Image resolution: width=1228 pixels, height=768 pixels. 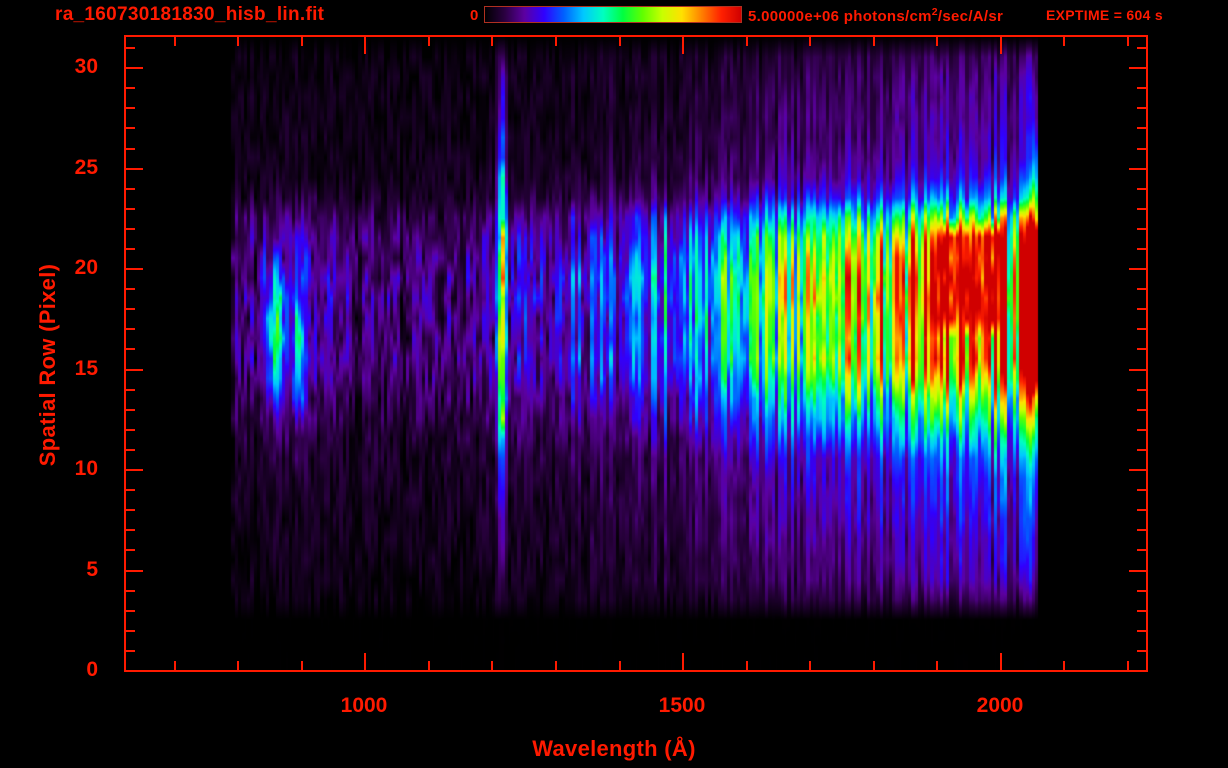 What do you see at coordinates (970, 16) in the screenshot?
I see `colorbar-units-suffix: /sec/A/sr` at bounding box center [970, 16].